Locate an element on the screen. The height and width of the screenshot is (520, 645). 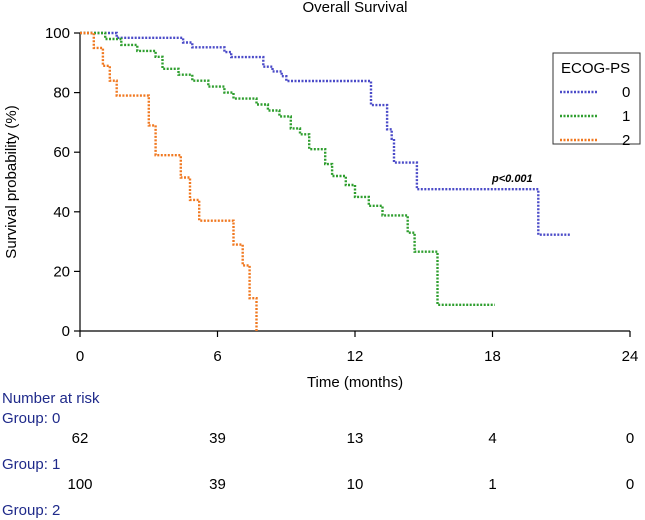
x-tick-label: 12 is located at coordinates (355, 356).